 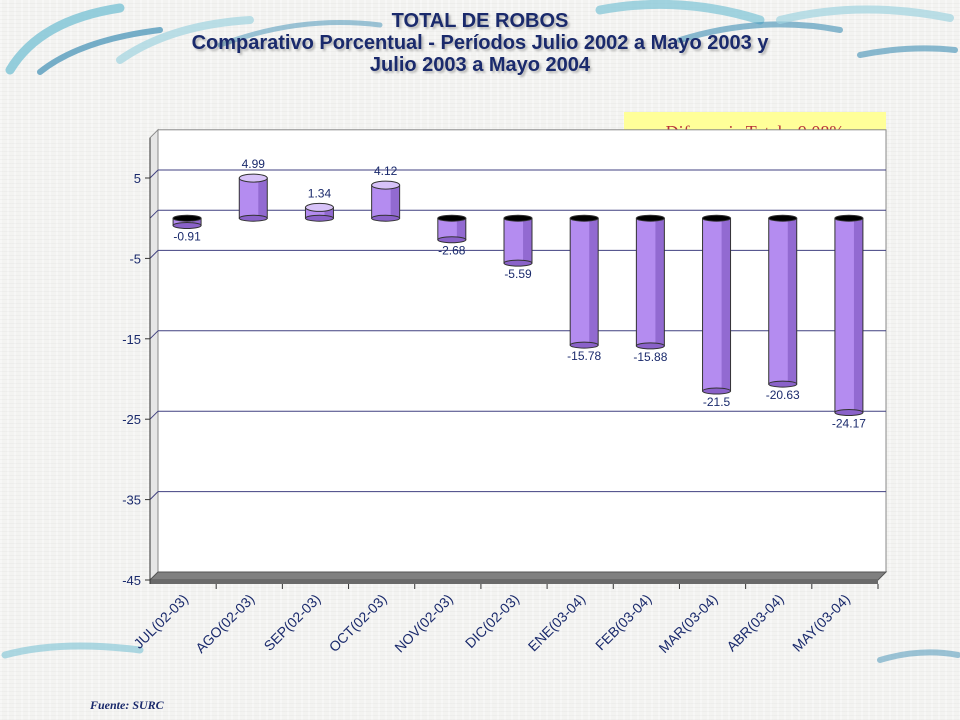 What do you see at coordinates (584, 356) in the screenshot?
I see `data-label: -15.78` at bounding box center [584, 356].